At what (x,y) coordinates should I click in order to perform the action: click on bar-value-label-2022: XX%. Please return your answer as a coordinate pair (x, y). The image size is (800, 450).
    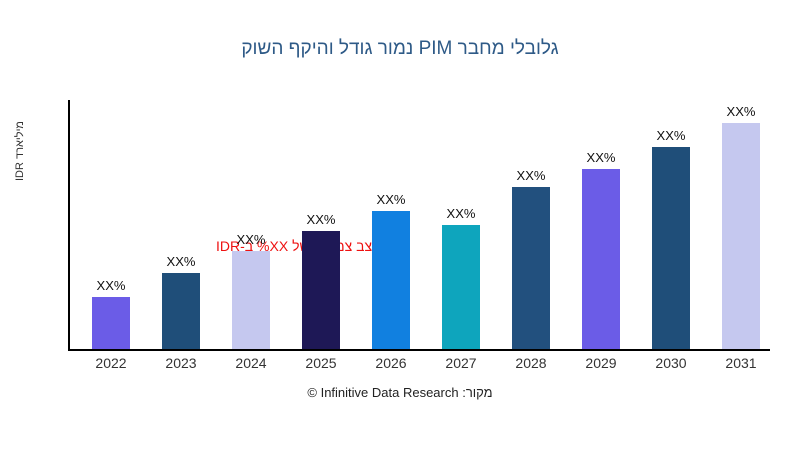
    Looking at the image, I should click on (111, 285).